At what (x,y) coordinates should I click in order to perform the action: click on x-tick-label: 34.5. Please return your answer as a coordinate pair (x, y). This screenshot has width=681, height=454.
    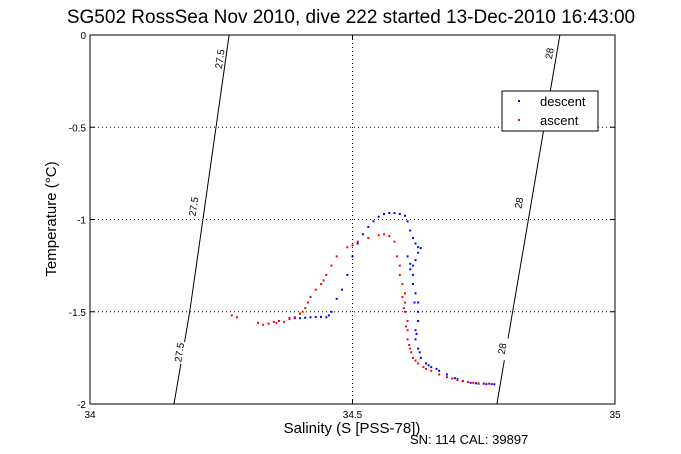
    Looking at the image, I should click on (353, 415).